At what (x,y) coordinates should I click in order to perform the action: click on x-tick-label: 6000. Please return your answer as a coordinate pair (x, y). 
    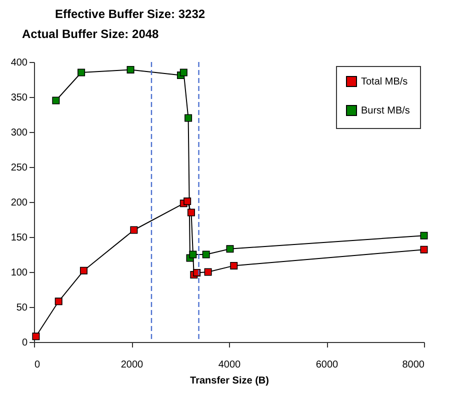
    Looking at the image, I should click on (327, 365).